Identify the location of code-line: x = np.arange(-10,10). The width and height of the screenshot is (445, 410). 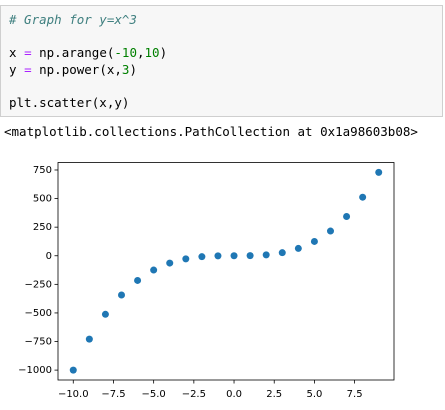
(88, 52).